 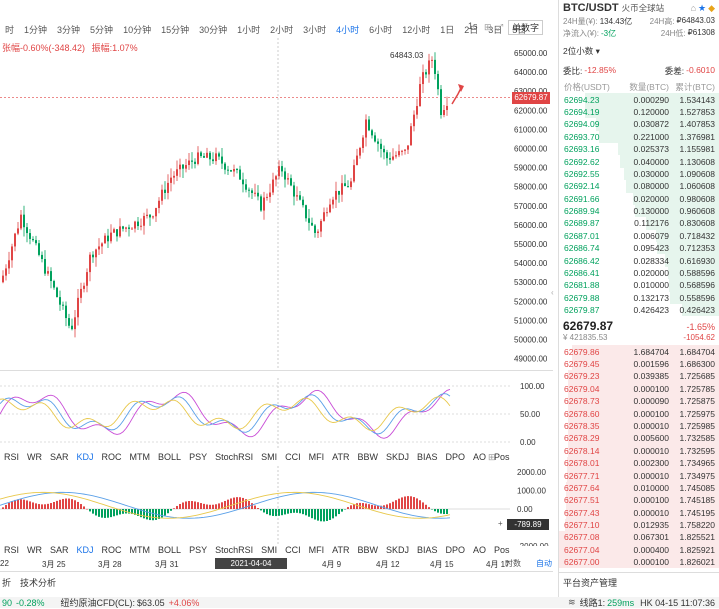 I want to click on indicator-ao-1: AO, so click(x=480, y=457).